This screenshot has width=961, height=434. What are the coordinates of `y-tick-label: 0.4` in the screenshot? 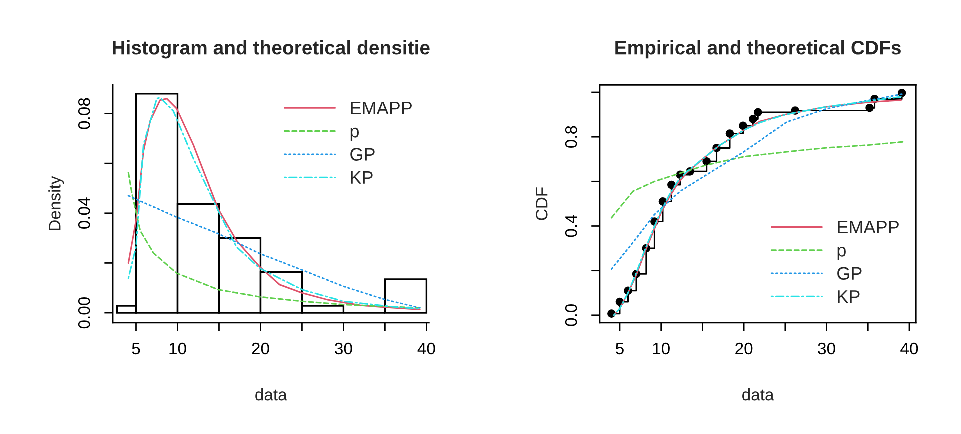 It's located at (571, 226).